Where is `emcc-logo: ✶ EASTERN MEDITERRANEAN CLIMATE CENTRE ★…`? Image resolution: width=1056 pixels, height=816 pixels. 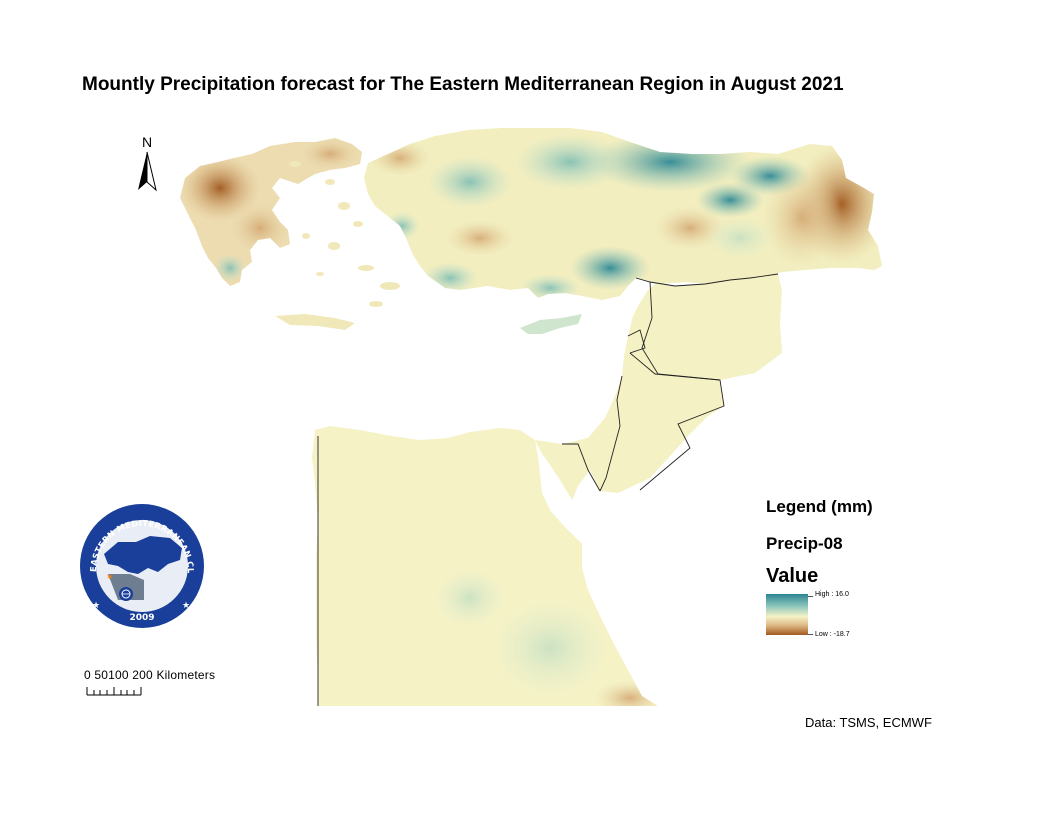 emcc-logo: ✶ EASTERN MEDITERRANEAN CLIMATE CENTRE ★… is located at coordinates (141, 565).